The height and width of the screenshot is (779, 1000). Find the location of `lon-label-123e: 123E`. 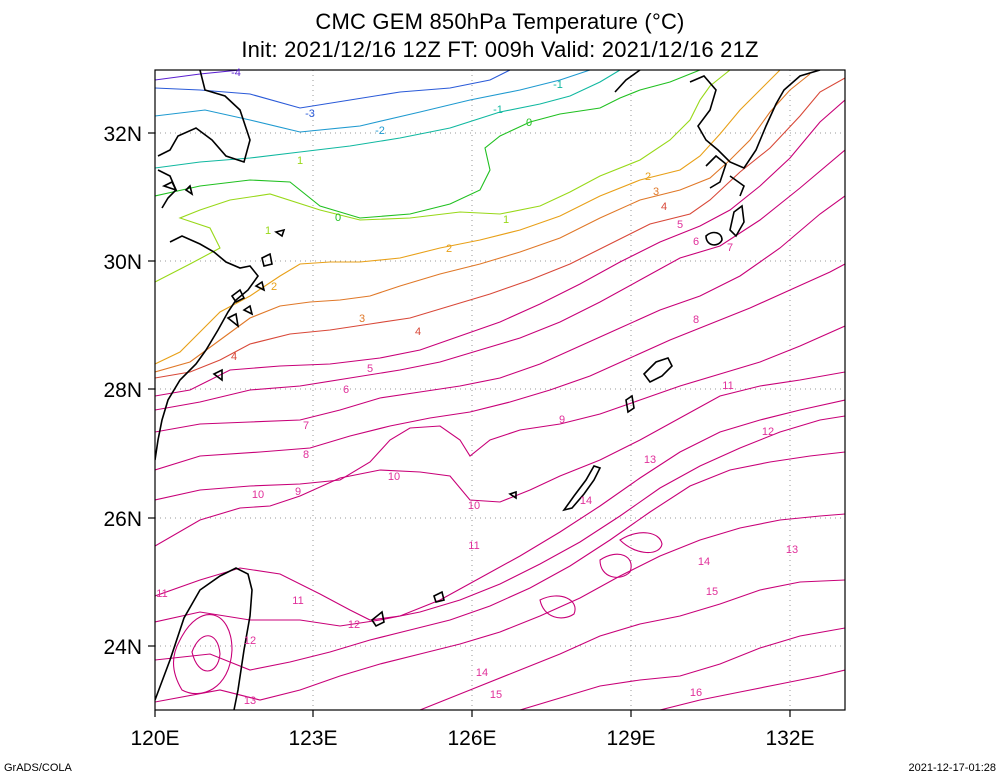

lon-label-123e: 123E is located at coordinates (312, 738).